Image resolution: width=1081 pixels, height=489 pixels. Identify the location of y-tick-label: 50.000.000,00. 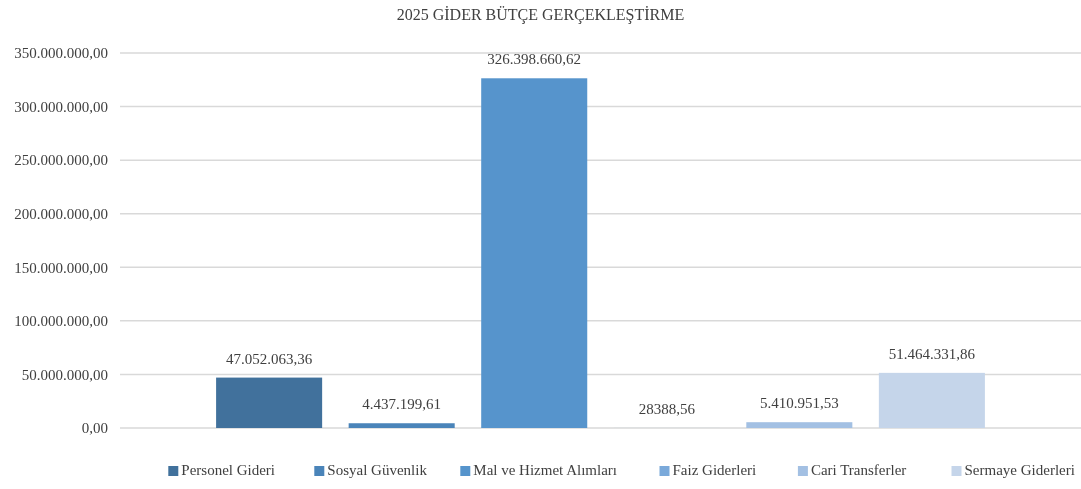
(64, 374).